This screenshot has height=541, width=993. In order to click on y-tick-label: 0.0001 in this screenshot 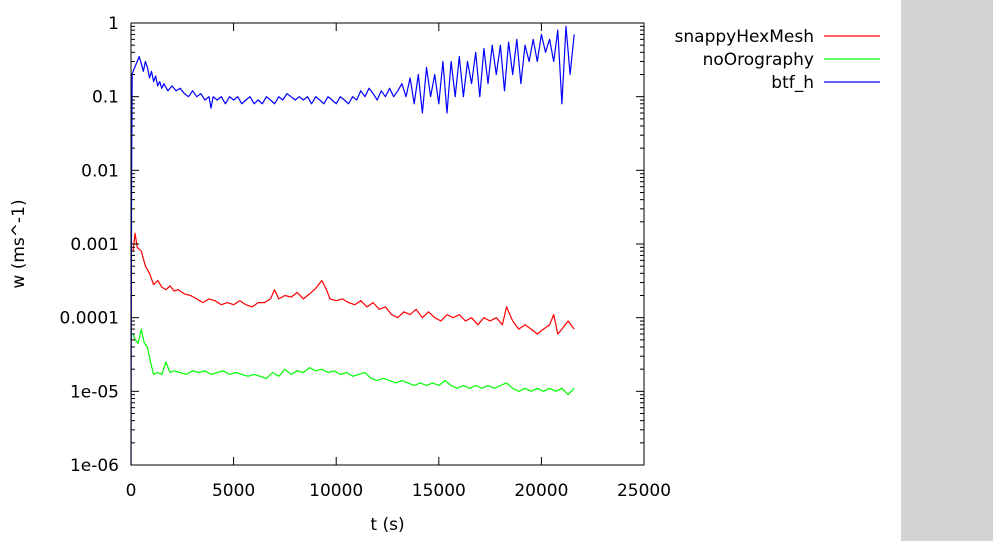, I will do `click(89, 319)`.